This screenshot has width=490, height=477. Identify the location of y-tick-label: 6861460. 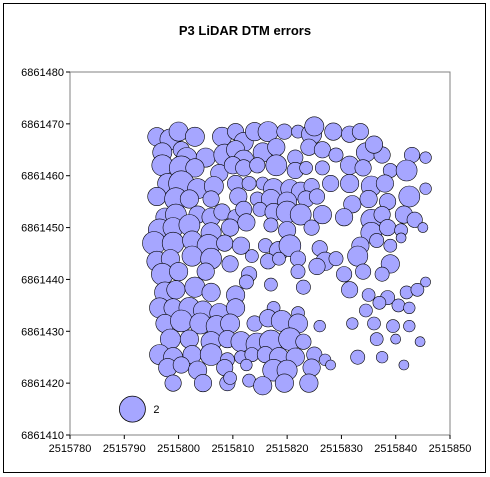
(42, 177).